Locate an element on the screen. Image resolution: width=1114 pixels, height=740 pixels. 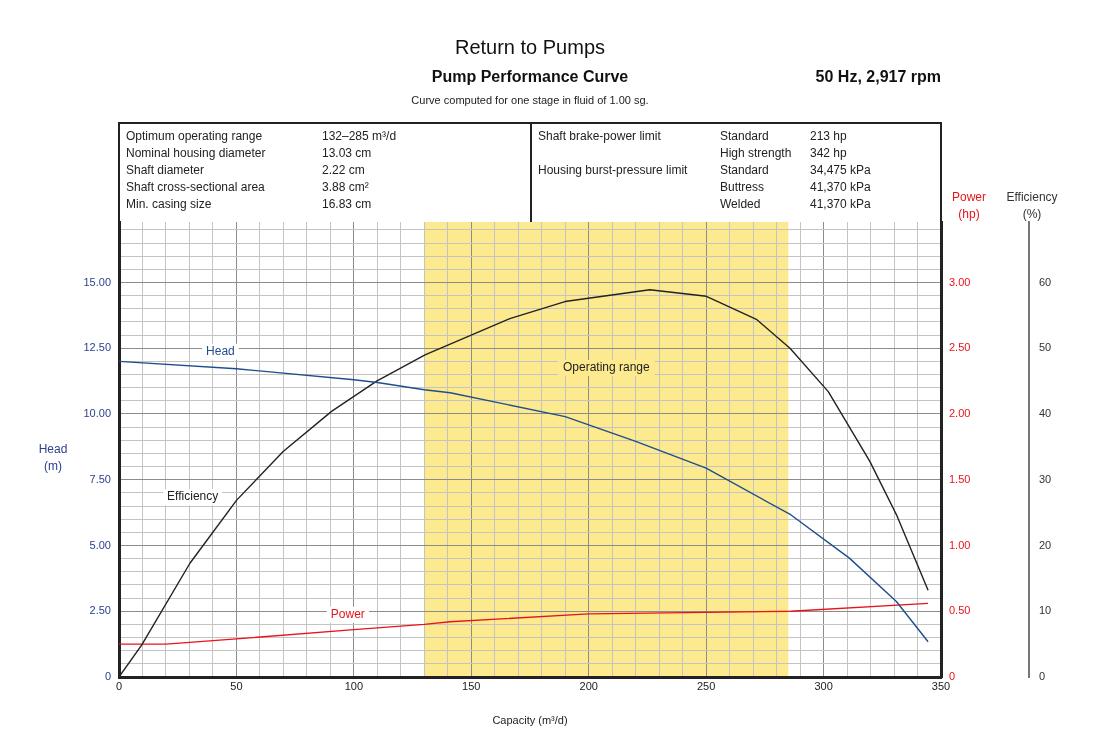
x-tick-label: 300 is located at coordinates (823, 685).